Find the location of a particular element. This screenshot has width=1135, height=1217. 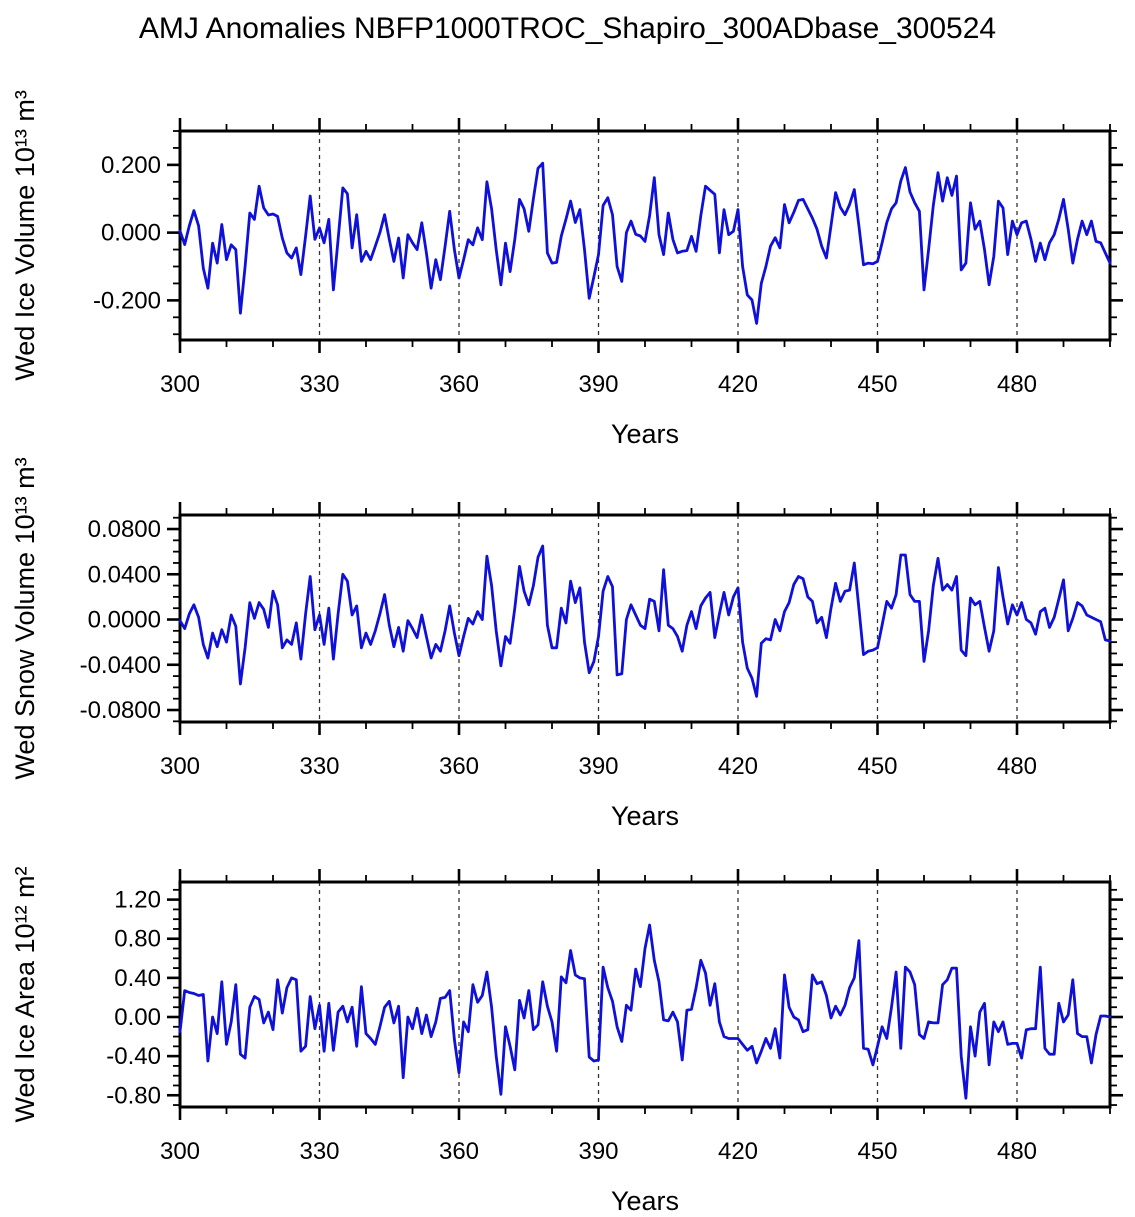

y-tick-label: 0.000 is located at coordinates (131, 233).